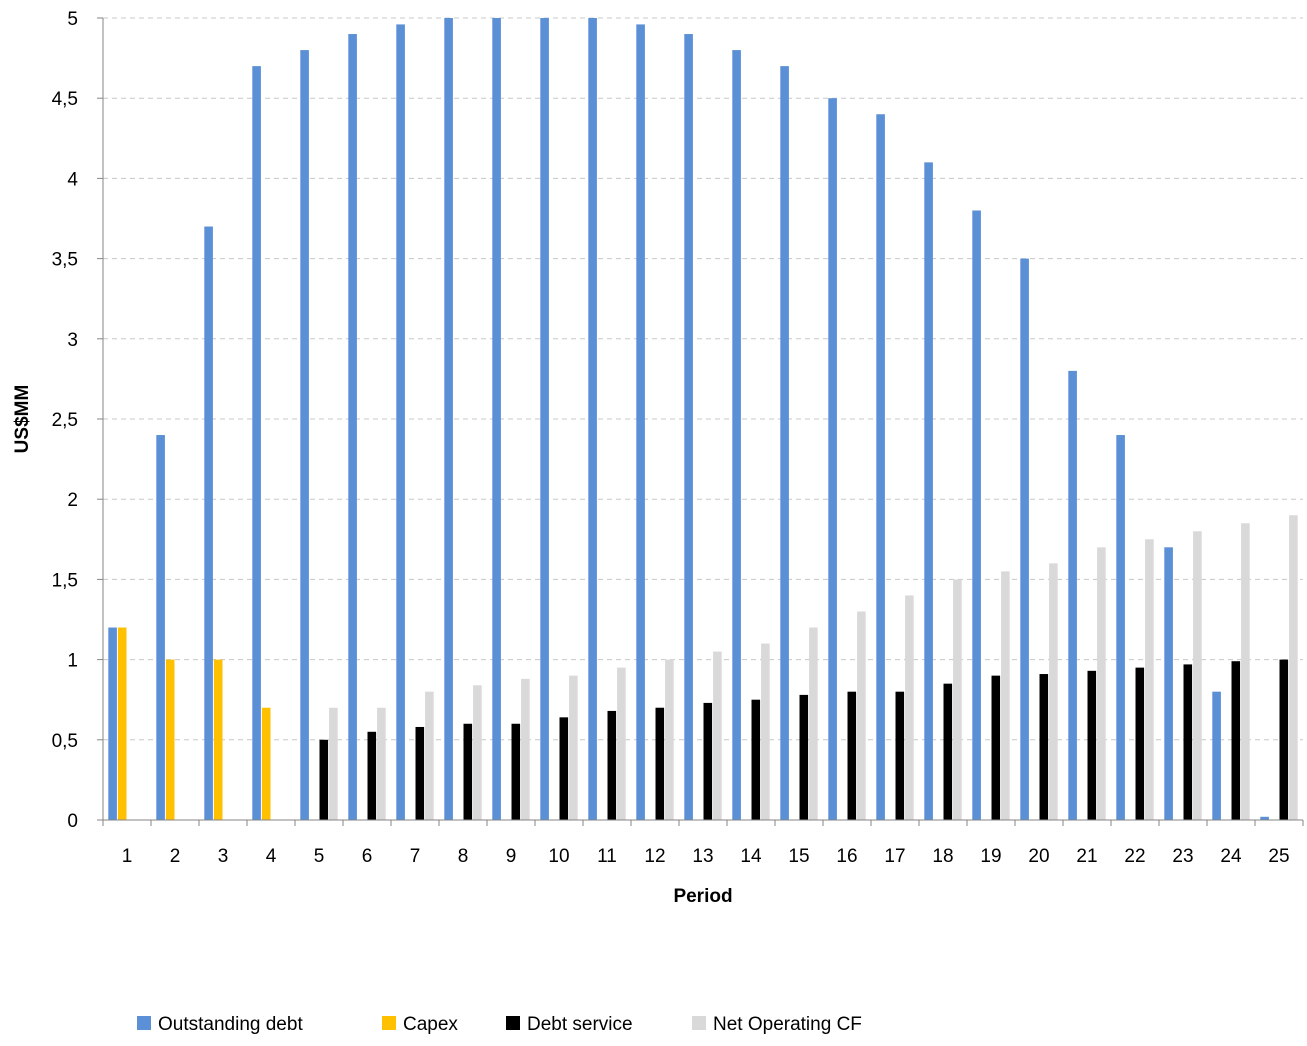 The width and height of the screenshot is (1307, 1046). What do you see at coordinates (65, 260) in the screenshot?
I see `y-tick-label: 3,5` at bounding box center [65, 260].